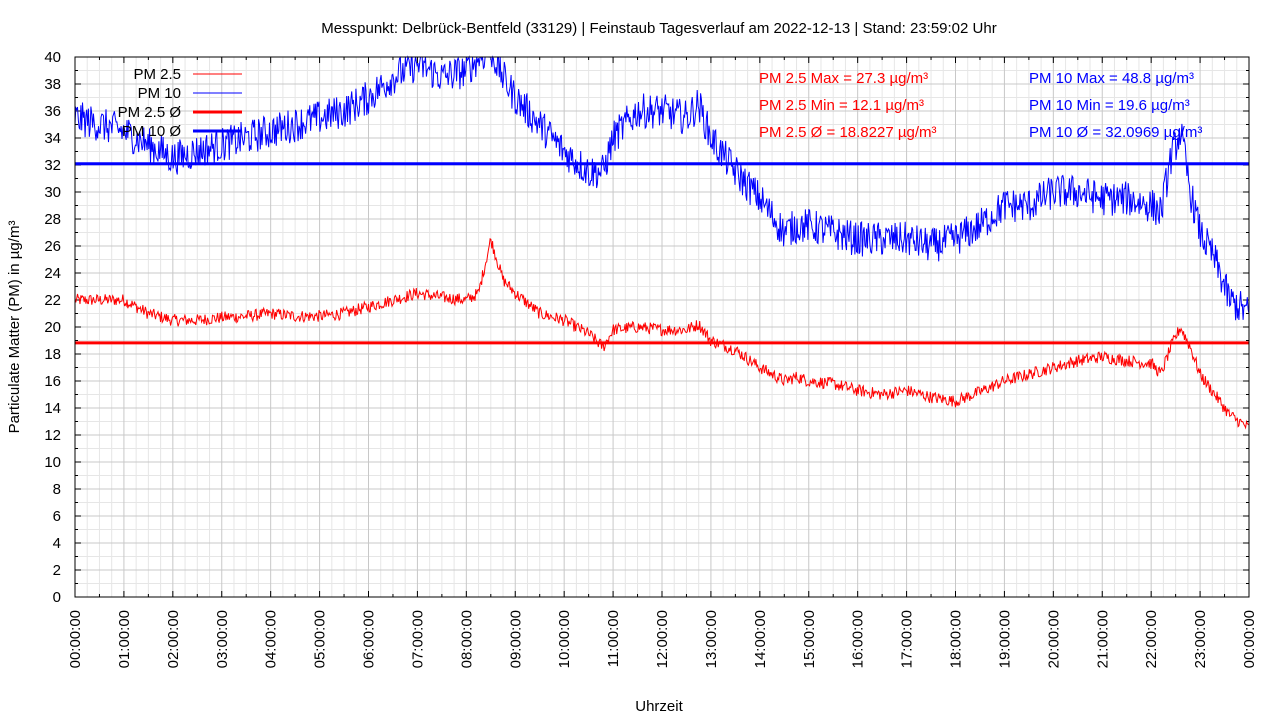 This screenshot has height=725, width=1280. Describe the element at coordinates (956, 639) in the screenshot. I see `x-tick-label: 18:00:00` at that location.